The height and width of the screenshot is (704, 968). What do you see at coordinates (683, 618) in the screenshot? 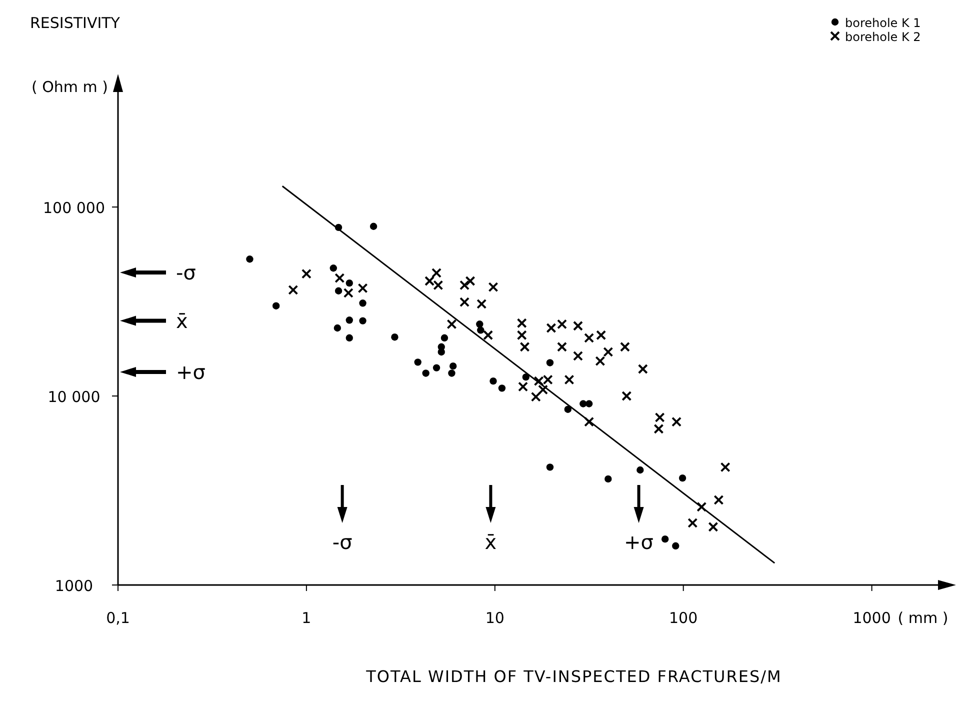
I see `x-tick-label: 100` at bounding box center [683, 618].